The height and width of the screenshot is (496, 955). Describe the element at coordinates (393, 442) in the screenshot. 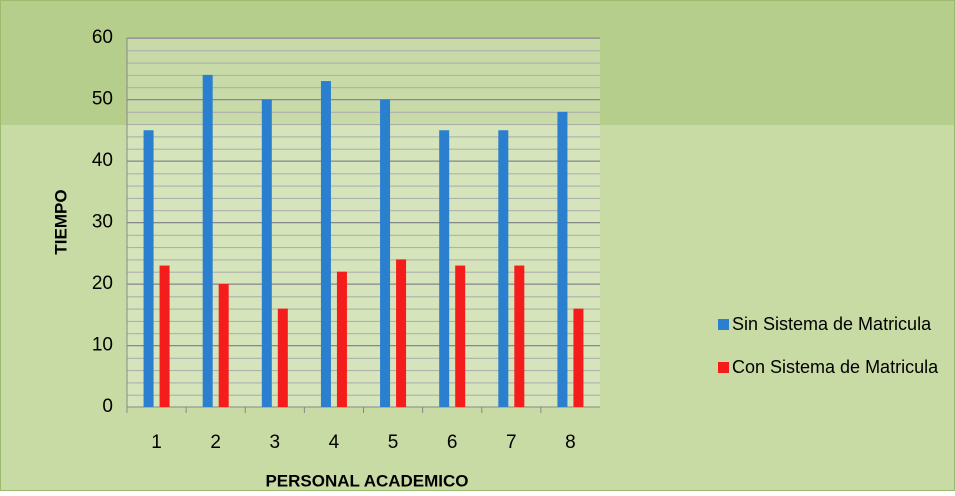

I see `x-tick-label: 5` at that location.